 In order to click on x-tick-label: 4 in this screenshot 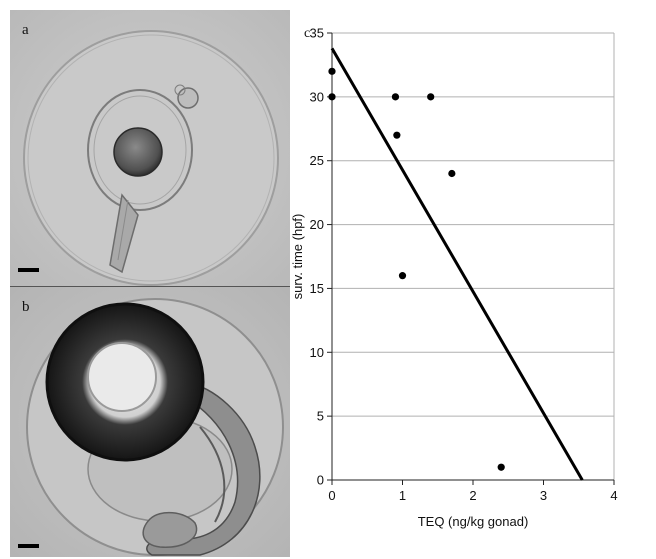, I will do `click(613, 495)`.